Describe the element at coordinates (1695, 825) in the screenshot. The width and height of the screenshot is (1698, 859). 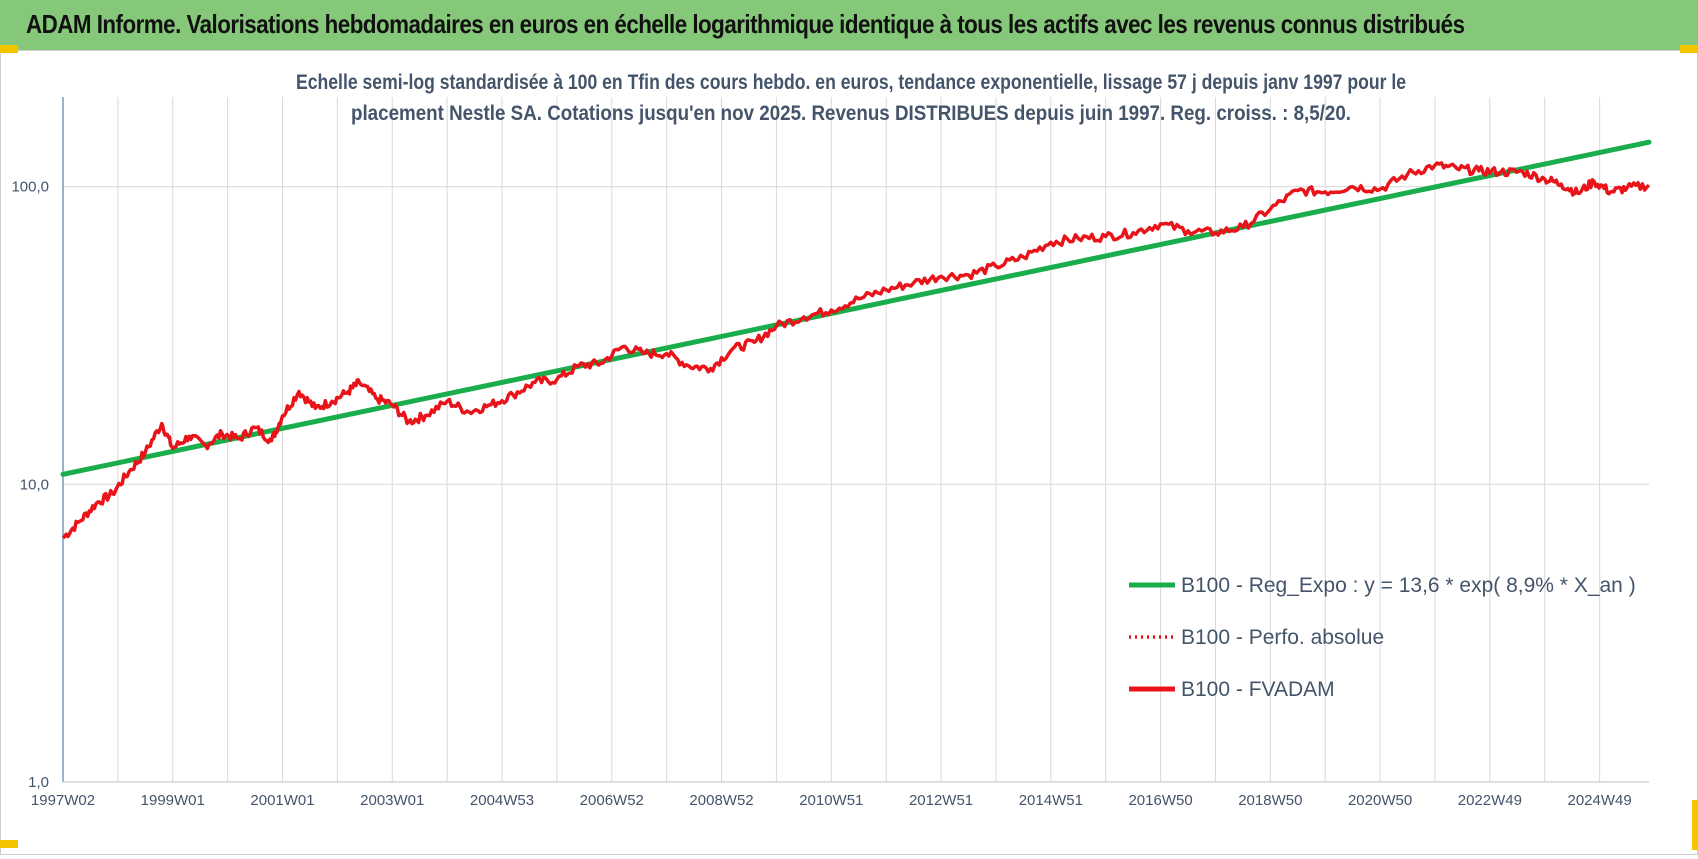
I see `corner-mark-bottom-right` at that location.